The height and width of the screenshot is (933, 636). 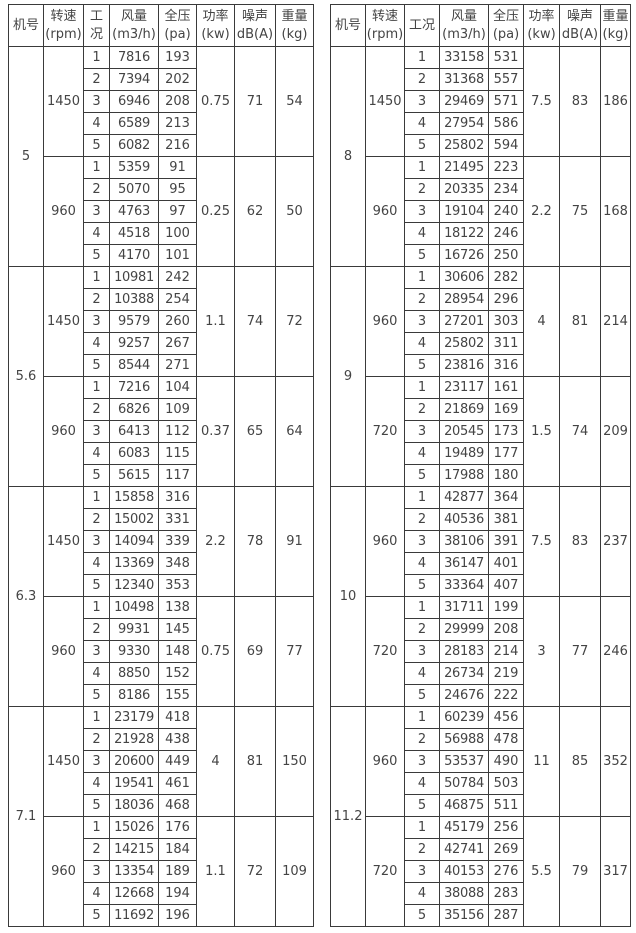 What do you see at coordinates (506, 277) in the screenshot?
I see `pressure-cell: 282` at bounding box center [506, 277].